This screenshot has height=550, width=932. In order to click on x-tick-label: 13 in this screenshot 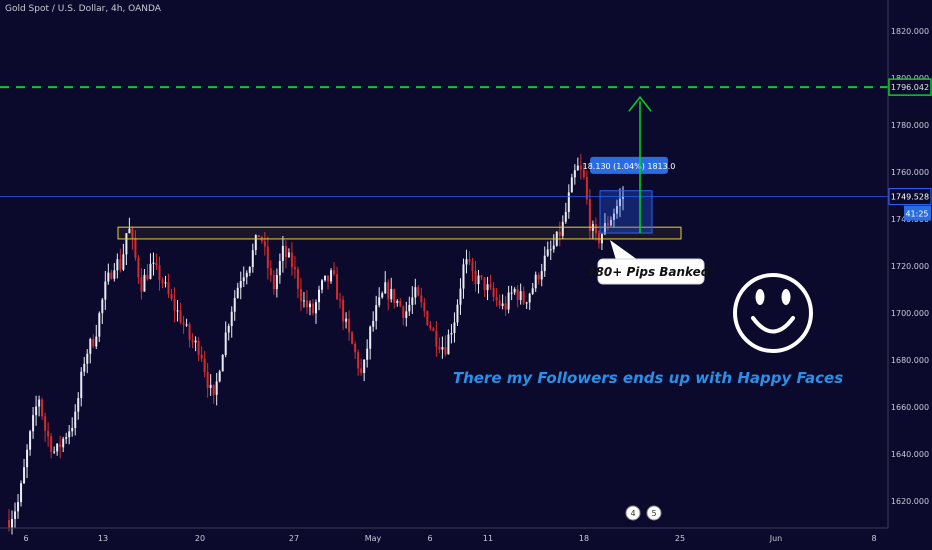, I will do `click(103, 538)`.